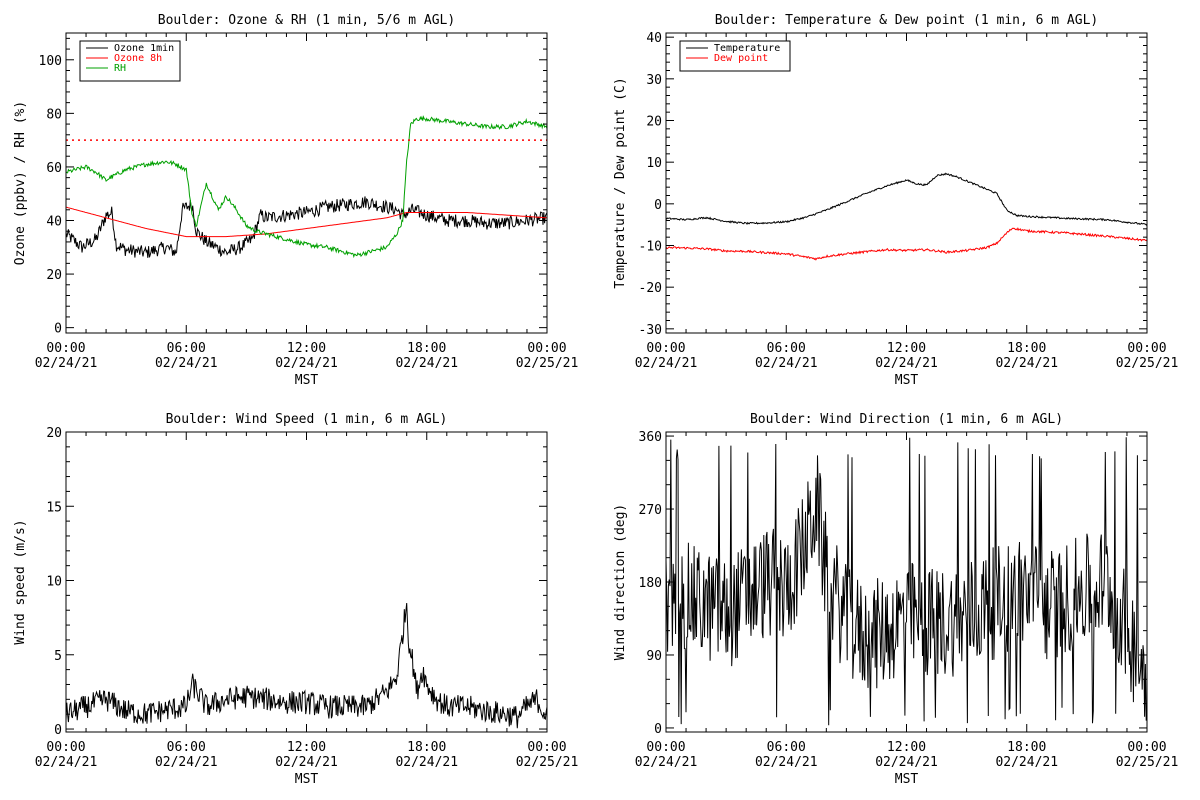  What do you see at coordinates (650, 510) in the screenshot?
I see `y-tick-label: 270` at bounding box center [650, 510].